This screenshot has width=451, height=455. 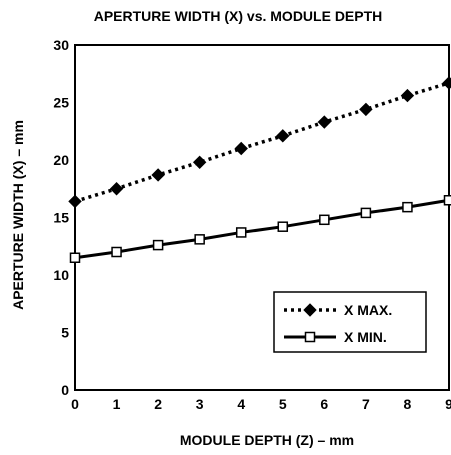 What do you see at coordinates (117, 404) in the screenshot?
I see `x-tick-label: 1` at bounding box center [117, 404].